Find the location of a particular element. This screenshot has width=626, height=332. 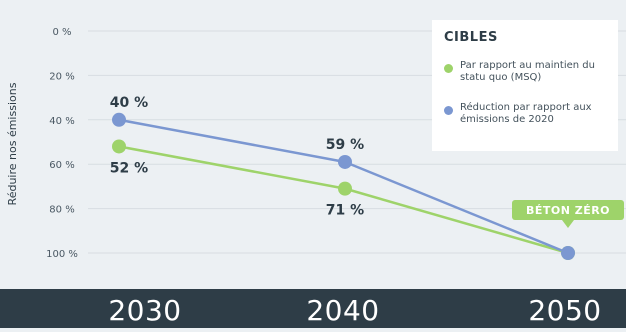

annotation-pointer is located at coordinates (568, 224).